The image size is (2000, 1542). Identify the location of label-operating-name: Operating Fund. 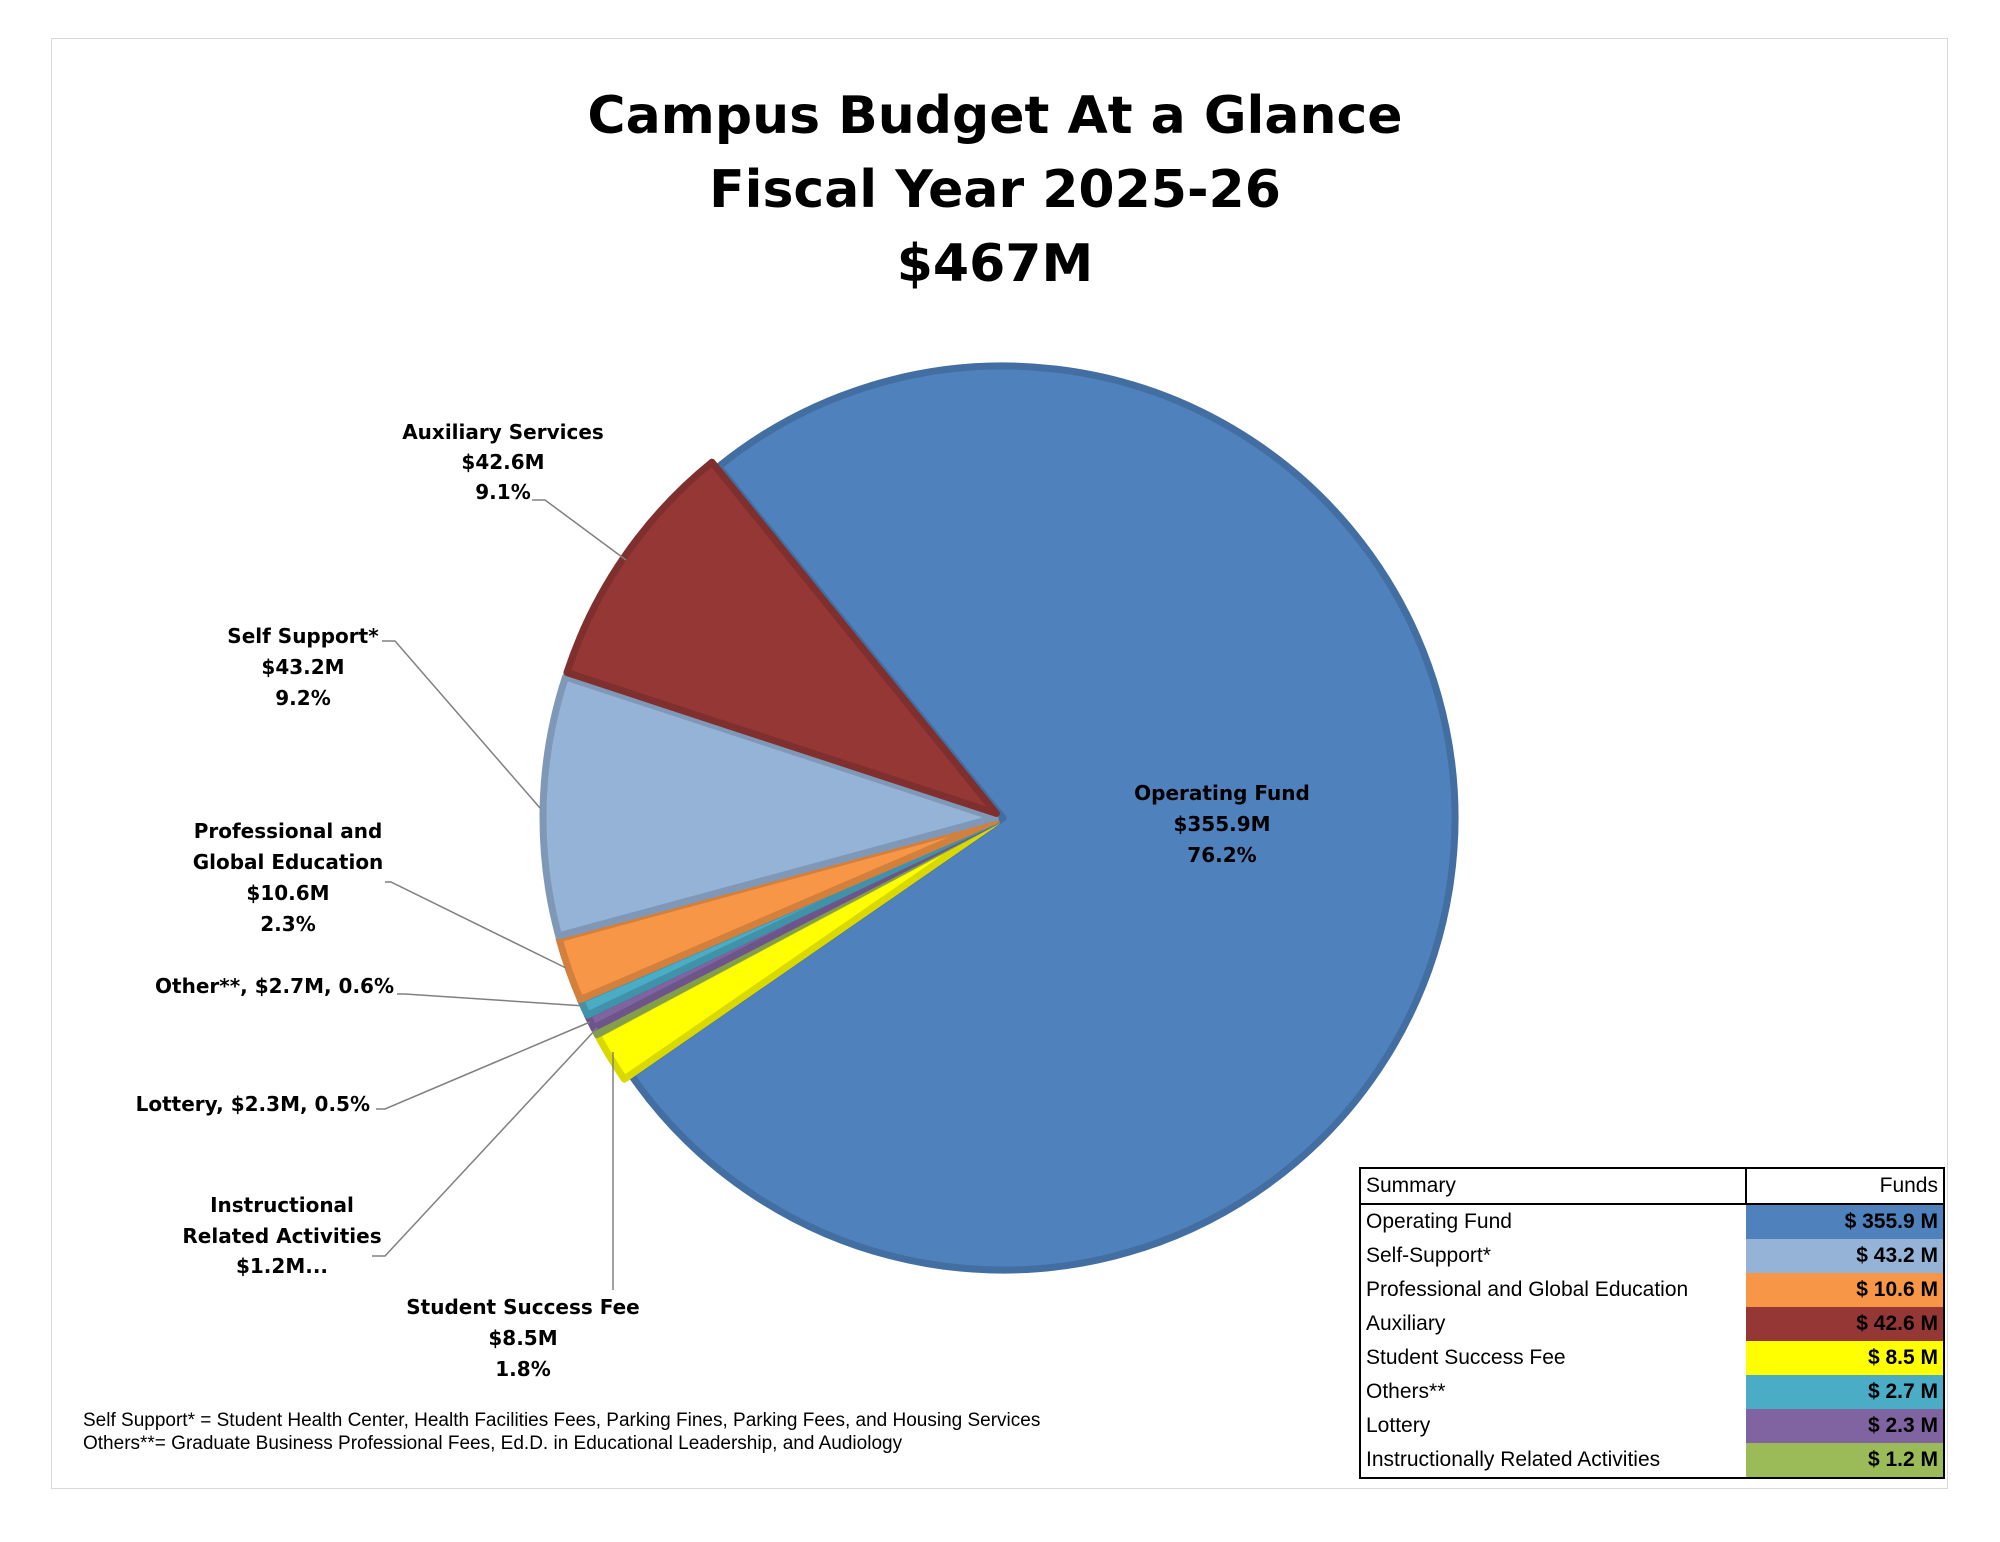
(1222, 793).